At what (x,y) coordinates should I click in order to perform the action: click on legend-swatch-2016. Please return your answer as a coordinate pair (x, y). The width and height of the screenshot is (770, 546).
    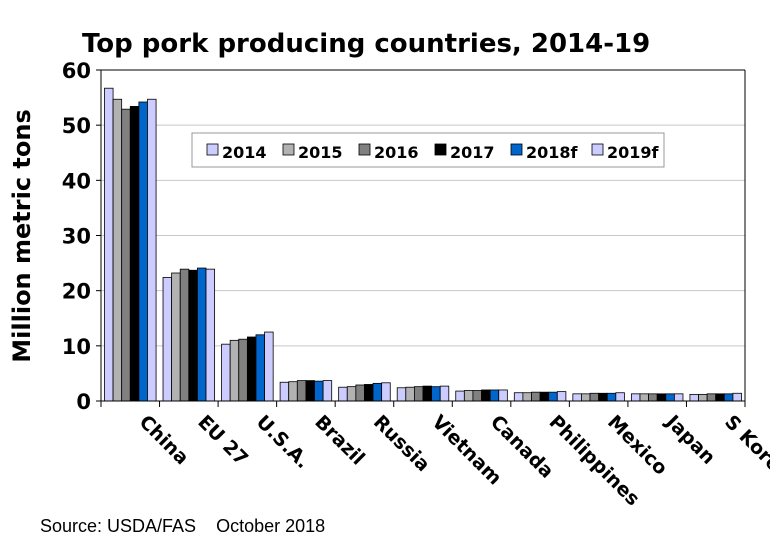
    Looking at the image, I should click on (364, 149).